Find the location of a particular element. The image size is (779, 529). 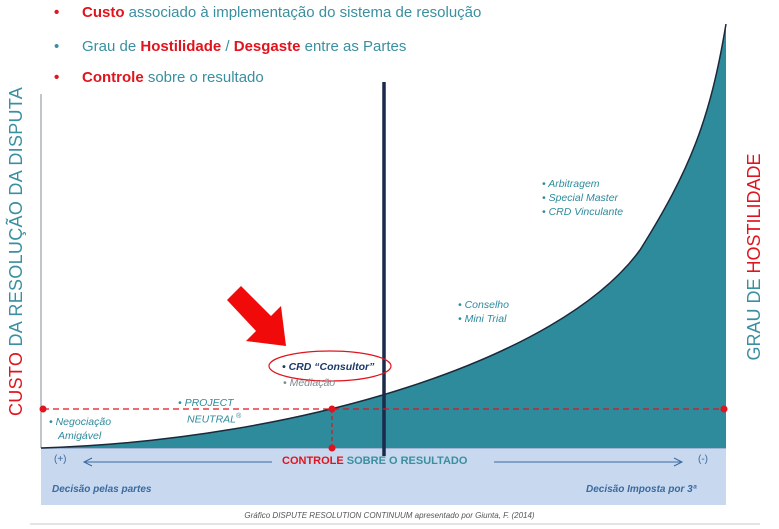

label-conselho: • Conselho is located at coordinates (483, 305).